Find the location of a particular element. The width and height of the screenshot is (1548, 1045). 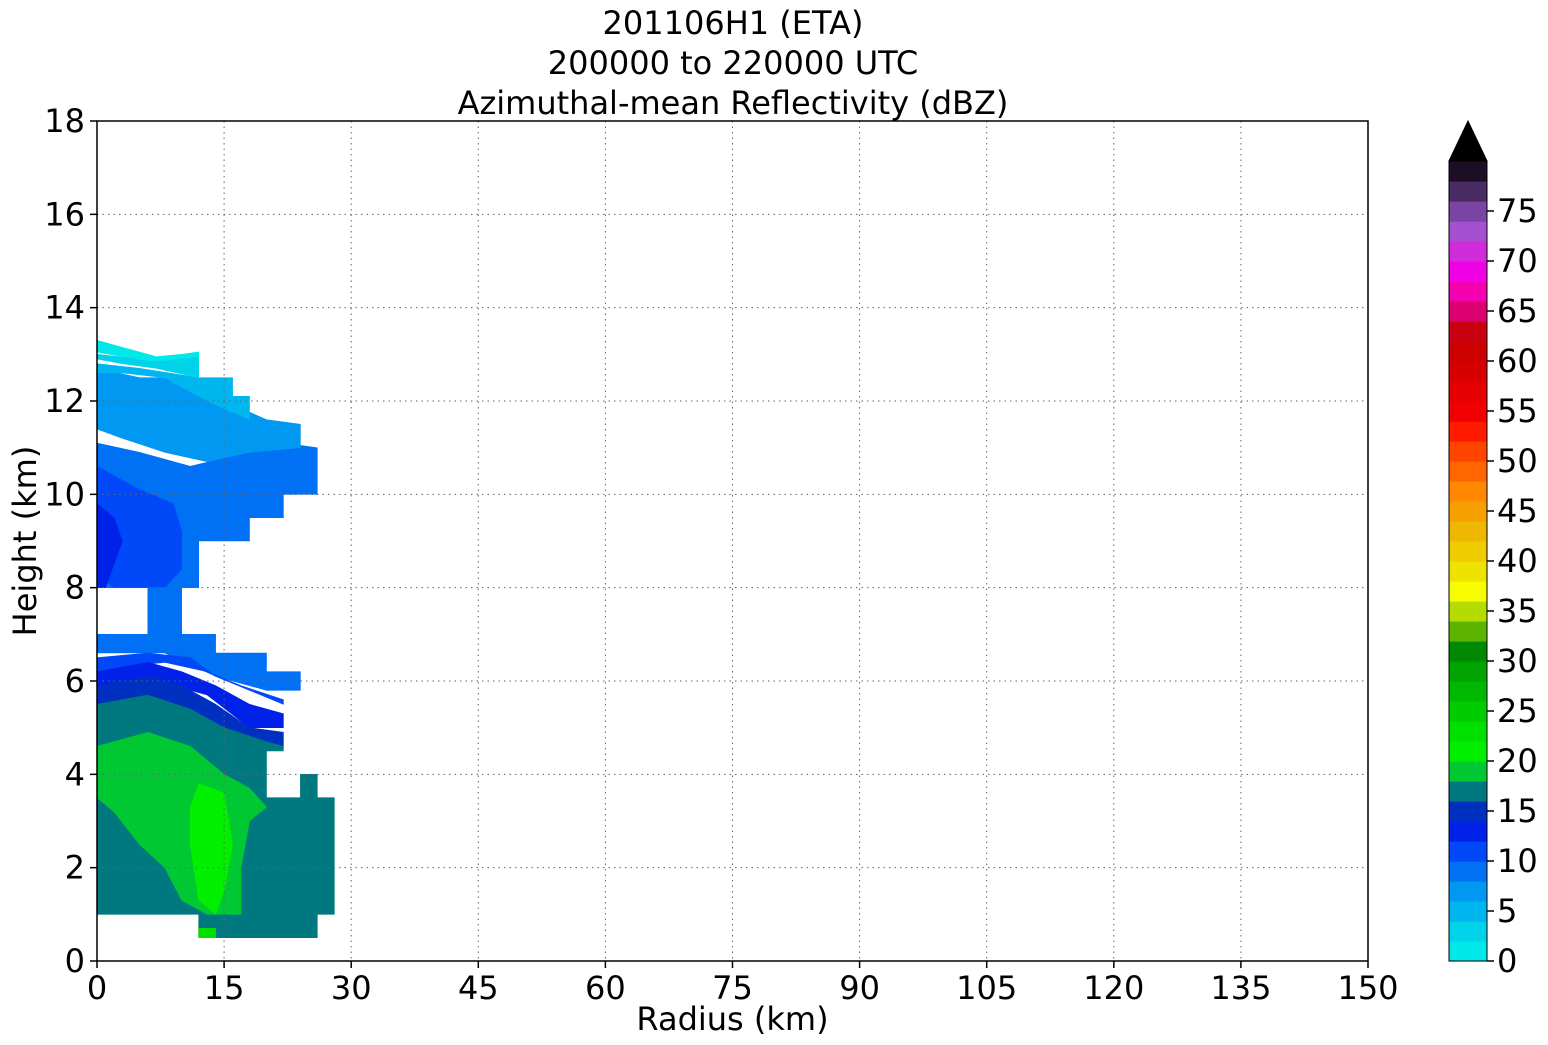

x-tick-label: 135 is located at coordinates (1240, 988).